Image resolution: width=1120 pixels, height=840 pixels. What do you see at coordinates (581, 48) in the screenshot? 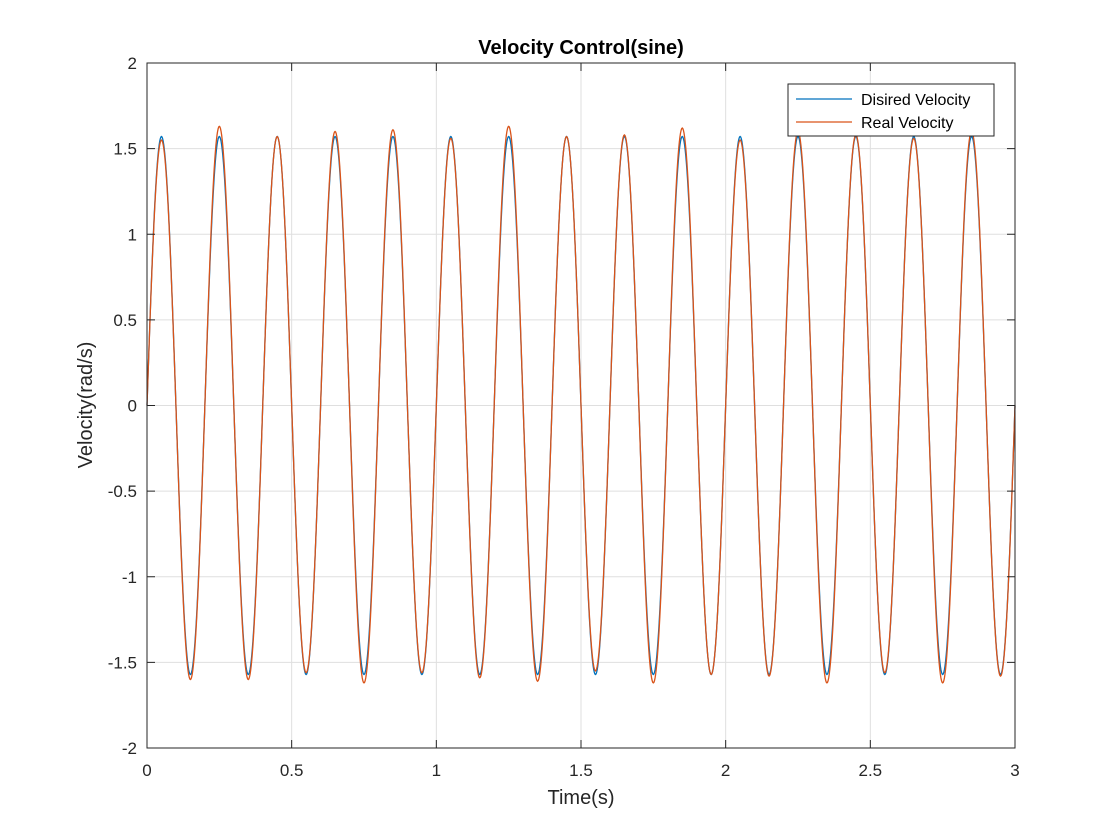
I see `chart-title: Velocity Control(sine)` at bounding box center [581, 48].